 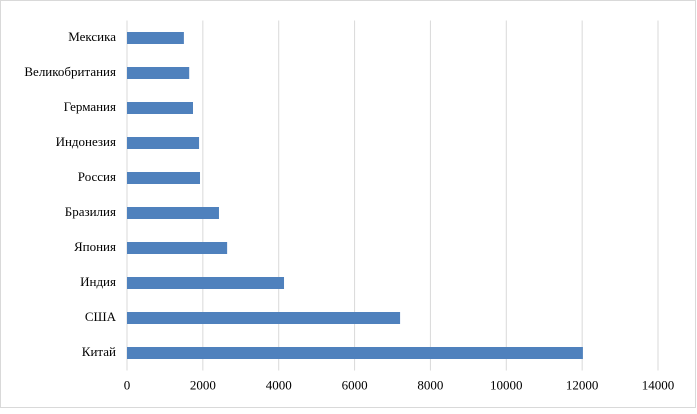 What do you see at coordinates (90, 106) in the screenshot?
I see `y-tick-label: Германия` at bounding box center [90, 106].